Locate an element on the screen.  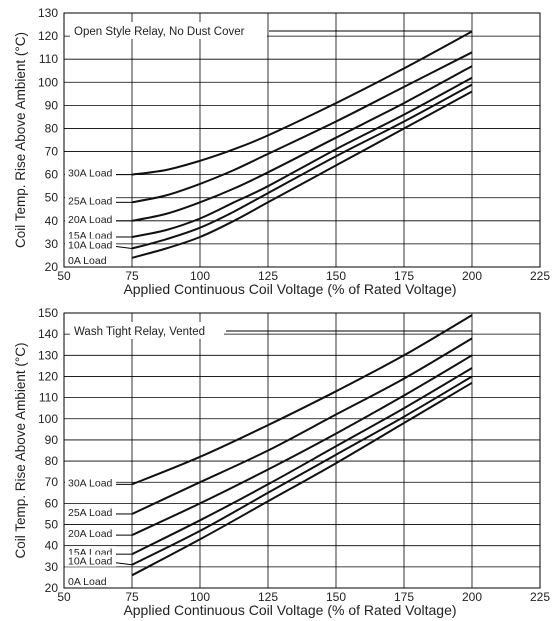
chart-title: Wash Tight Relay, Vented is located at coordinates (139, 332).